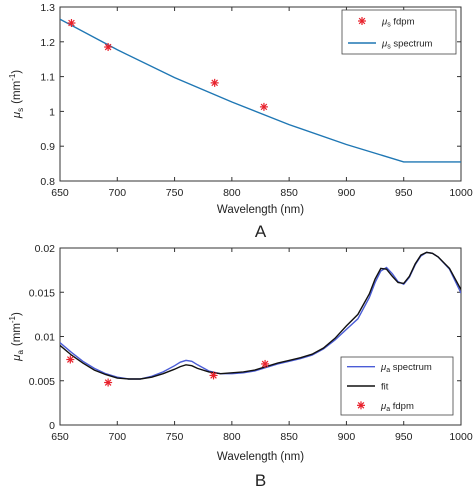 This screenshot has height=492, width=474. Describe the element at coordinates (406, 368) in the screenshot. I see `legend-label-0: μa spectrum` at that location.